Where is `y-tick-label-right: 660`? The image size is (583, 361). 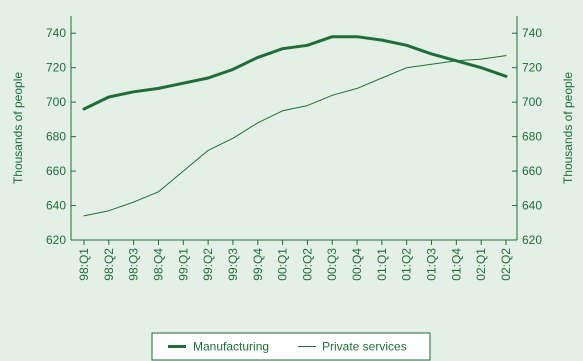
y-tick-label-right: 660 is located at coordinates (532, 171).